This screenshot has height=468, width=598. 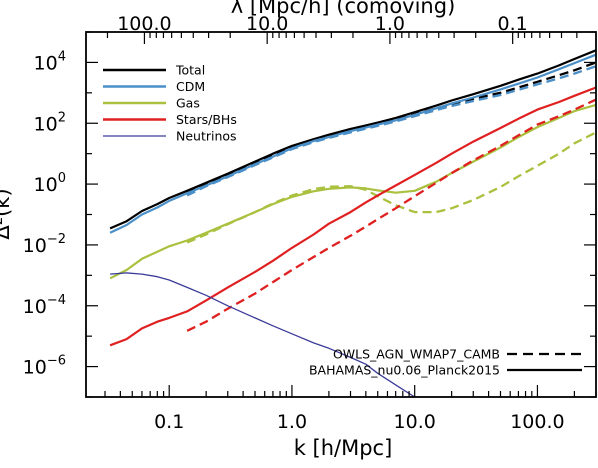 I want to click on top-tick-label: 0.1, so click(x=513, y=24).